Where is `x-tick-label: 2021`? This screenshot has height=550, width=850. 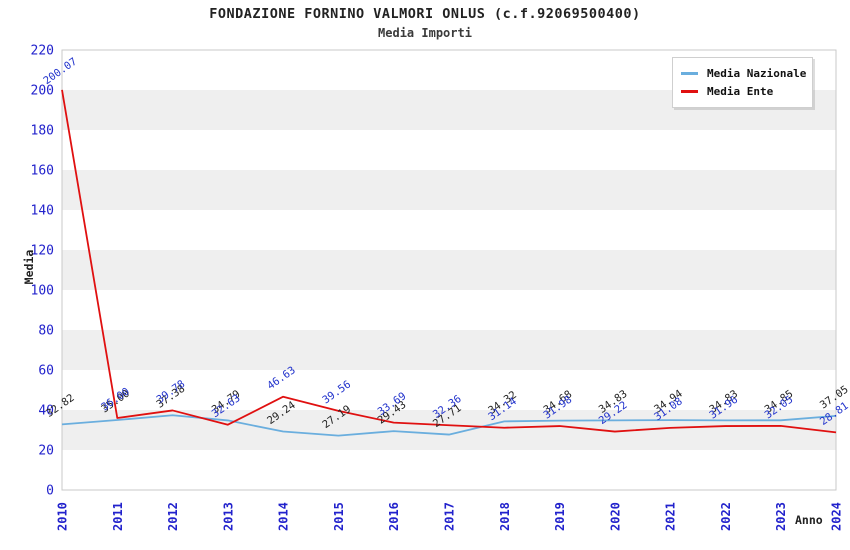
x-tick-label: 2021 is located at coordinates (671, 516).